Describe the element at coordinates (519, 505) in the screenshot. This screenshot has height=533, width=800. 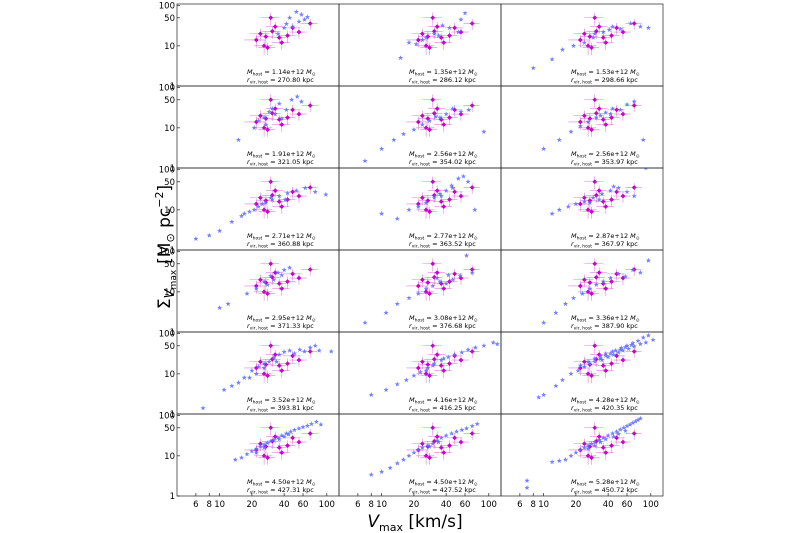
I see `x-tick-label: 6` at that location.